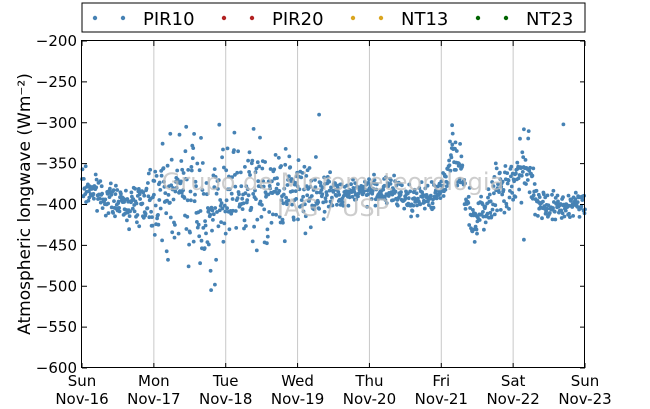 Image resolution: width=650 pixels, height=409 pixels. What do you see at coordinates (82, 381) in the screenshot?
I see `x-tick-day: Sun` at bounding box center [82, 381].